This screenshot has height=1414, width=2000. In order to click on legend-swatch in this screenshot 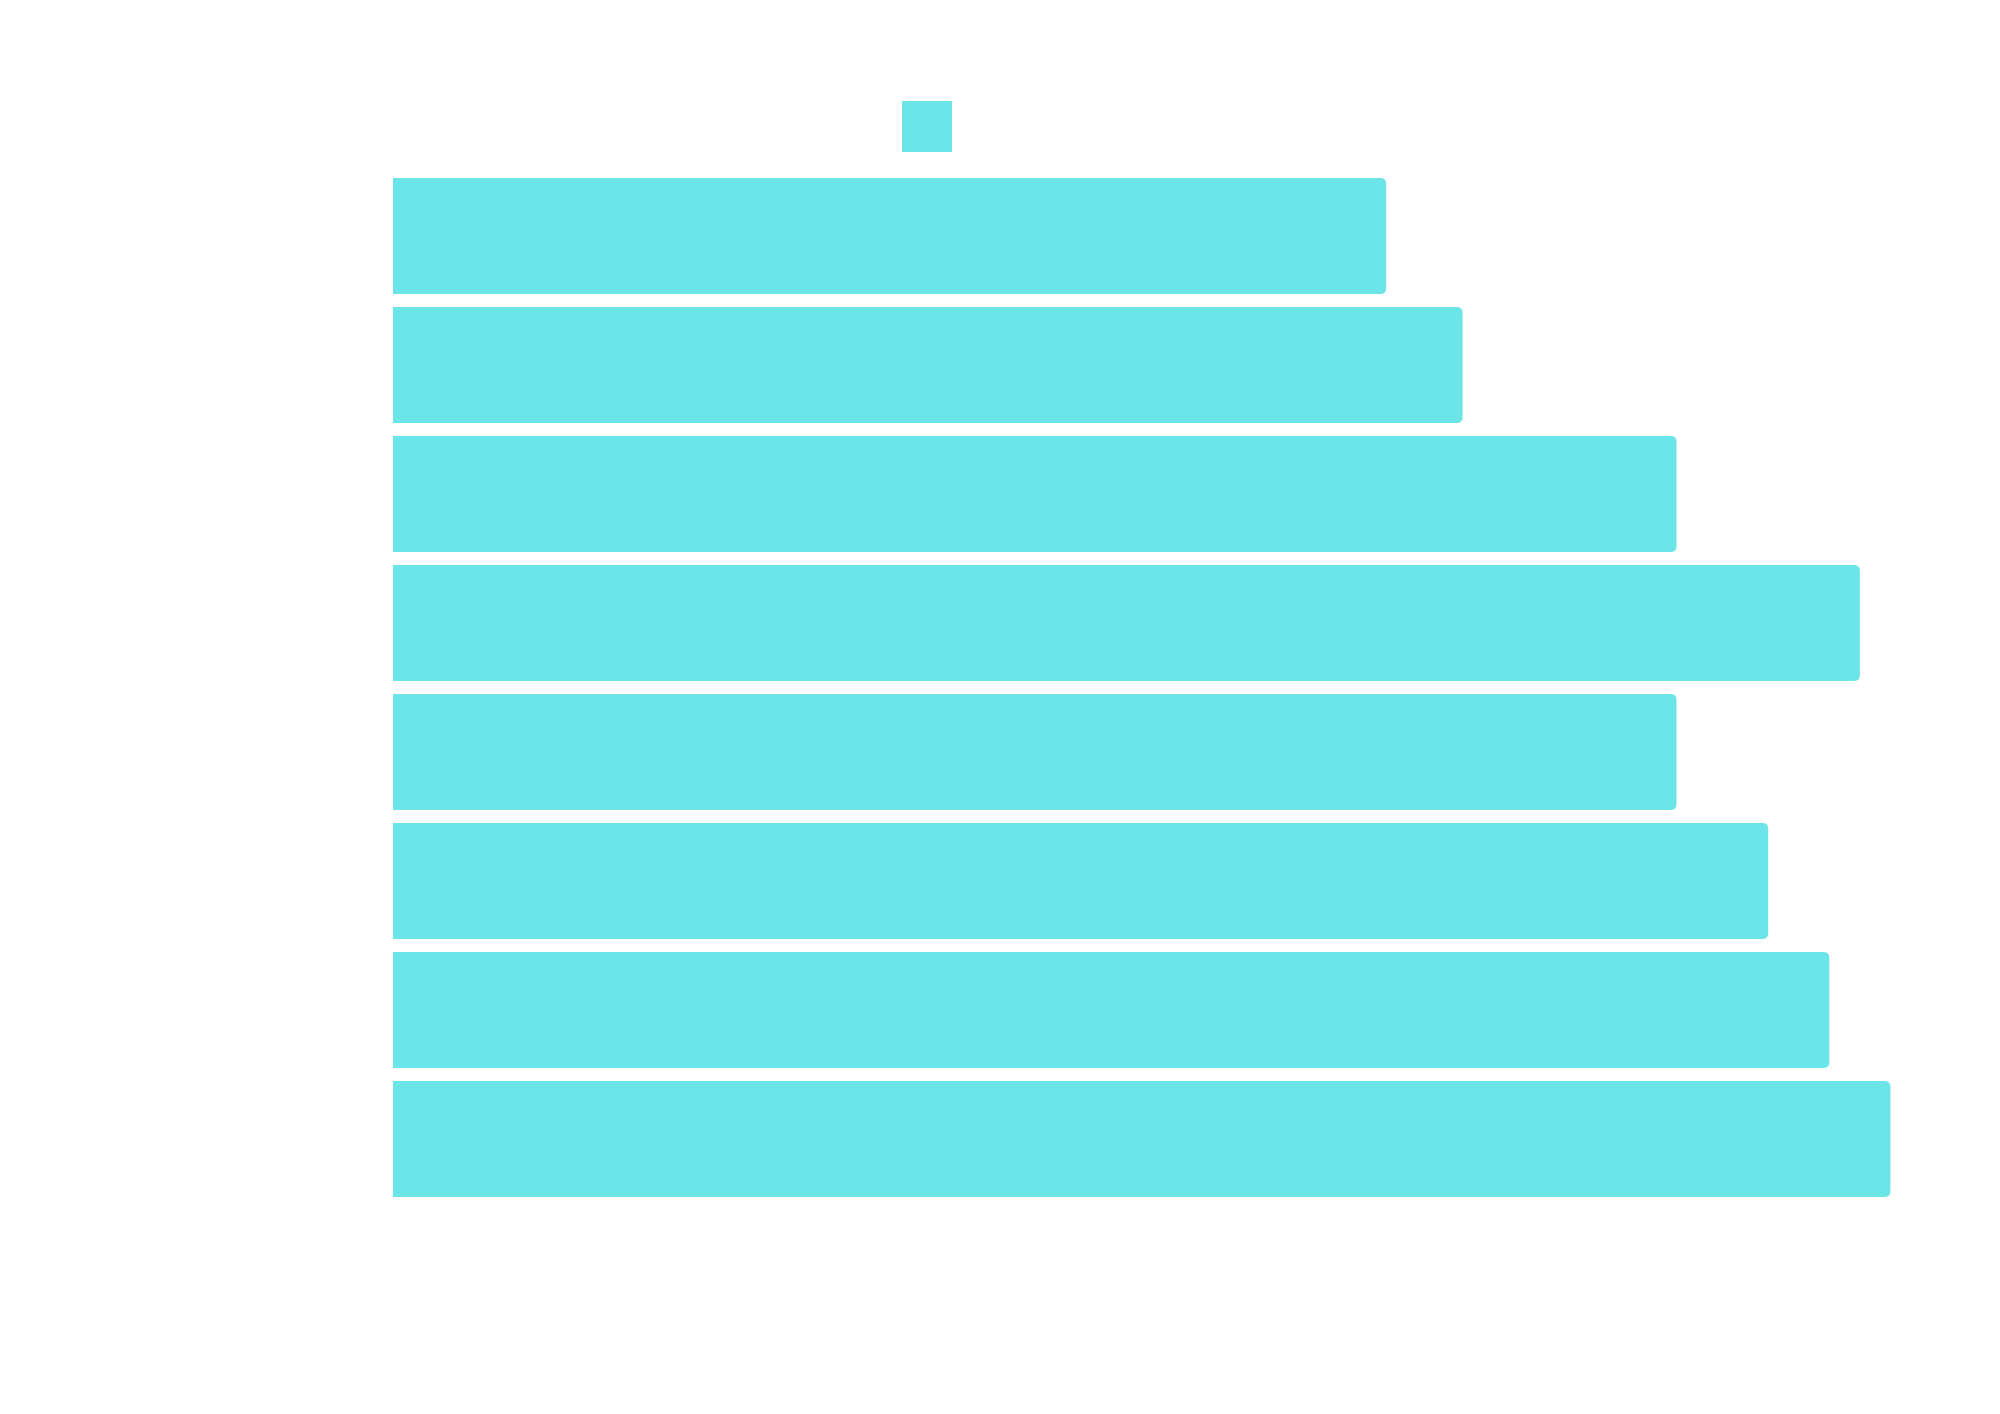, I will do `click(927, 126)`.